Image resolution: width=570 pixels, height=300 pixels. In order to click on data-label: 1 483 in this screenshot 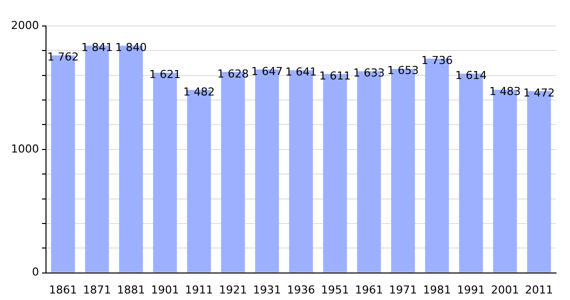, I will do `click(505, 91)`.